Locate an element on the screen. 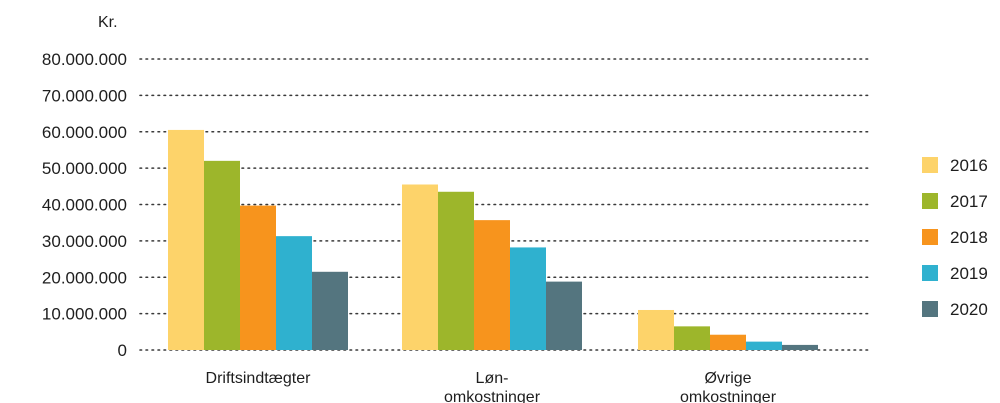 This screenshot has height=403, width=1000. y-tick-label: 80.000.000 is located at coordinates (84, 59).